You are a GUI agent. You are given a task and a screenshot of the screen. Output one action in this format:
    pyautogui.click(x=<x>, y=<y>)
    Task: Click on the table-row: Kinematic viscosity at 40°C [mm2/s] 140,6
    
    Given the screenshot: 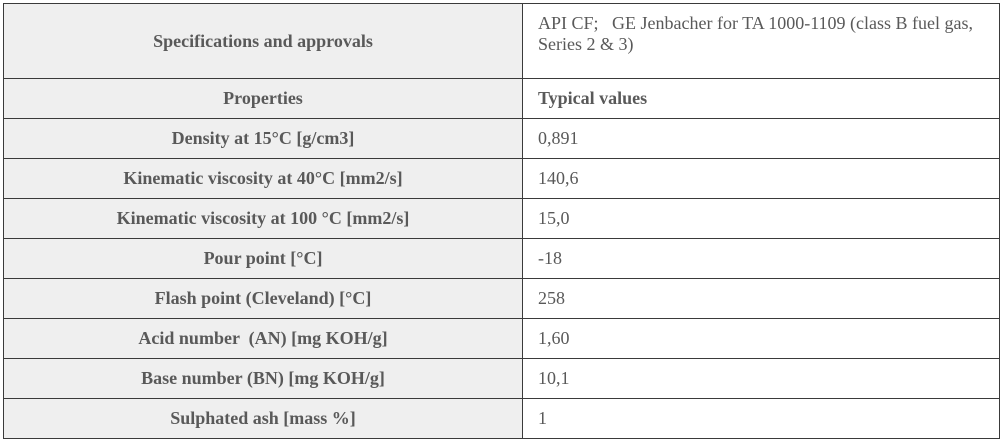 What is the action you would take?
    pyautogui.click(x=501, y=178)
    